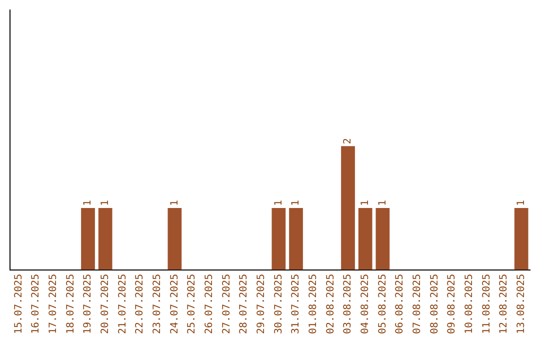 Image resolution: width=540 pixels, height=340 pixels. What do you see at coordinates (348, 141) in the screenshot?
I see `data-label: 2` at bounding box center [348, 141].